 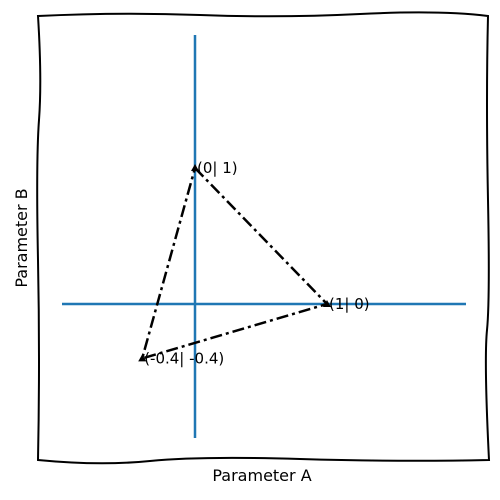 I want to click on data-point-label-2: (-0.4| -0.4), so click(x=184, y=358).